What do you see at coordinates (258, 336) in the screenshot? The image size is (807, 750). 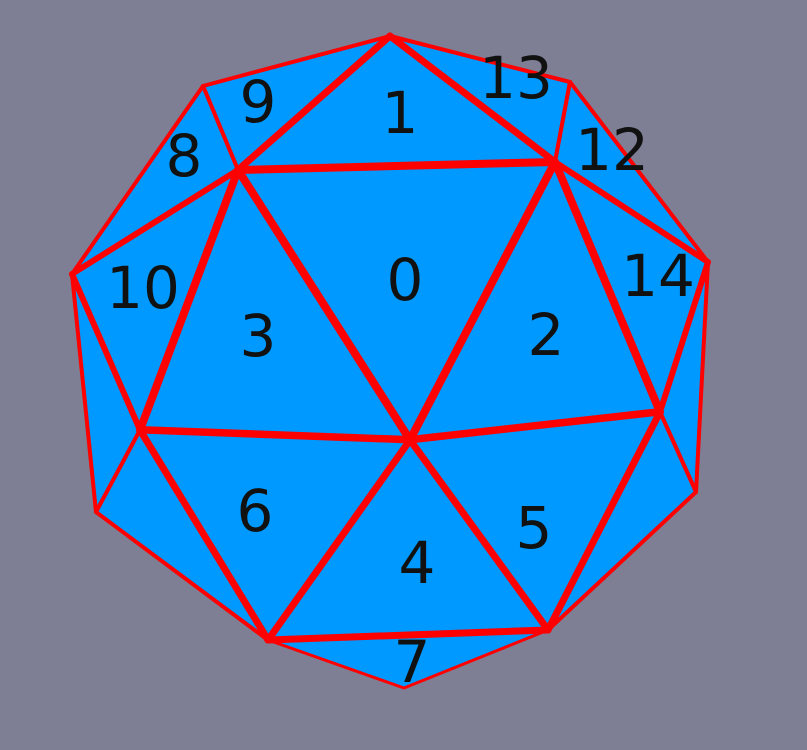 I see `face-label-3: 3` at bounding box center [258, 336].